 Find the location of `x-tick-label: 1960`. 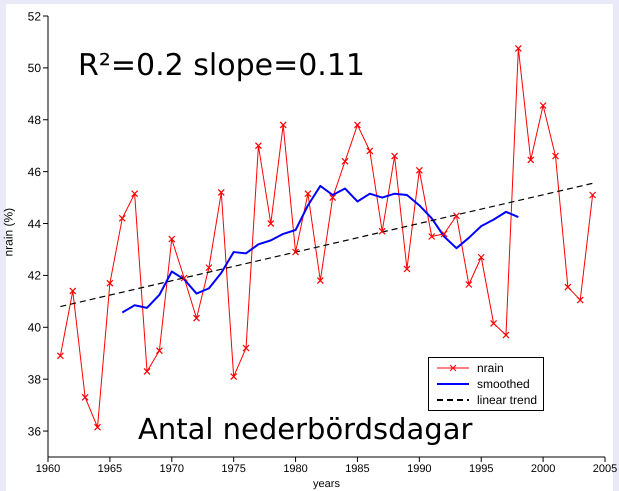

x-tick-label: 1960 is located at coordinates (48, 468).